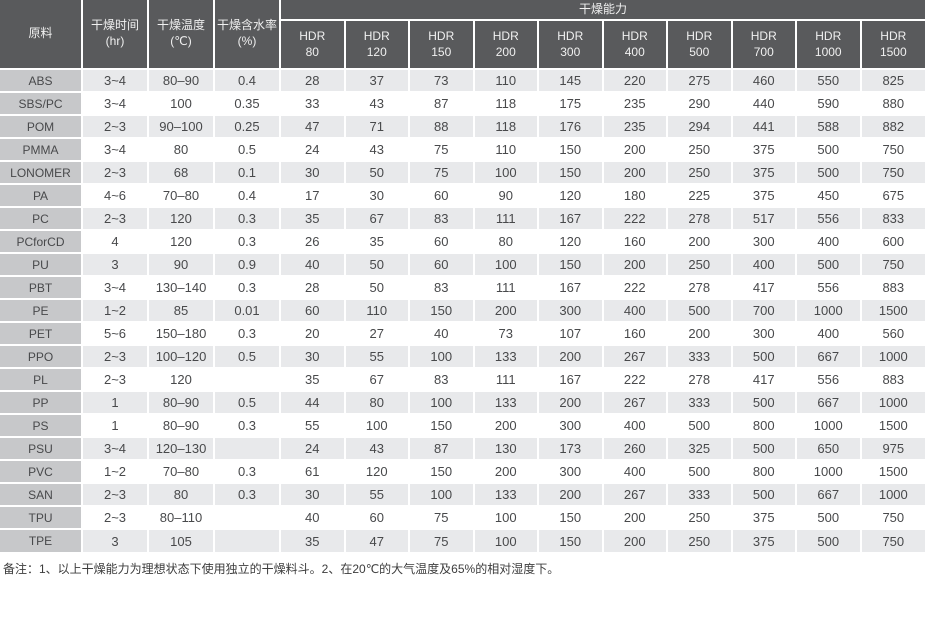 Image resolution: width=925 pixels, height=628 pixels. I want to click on material-cell: PBT, so click(41, 287).